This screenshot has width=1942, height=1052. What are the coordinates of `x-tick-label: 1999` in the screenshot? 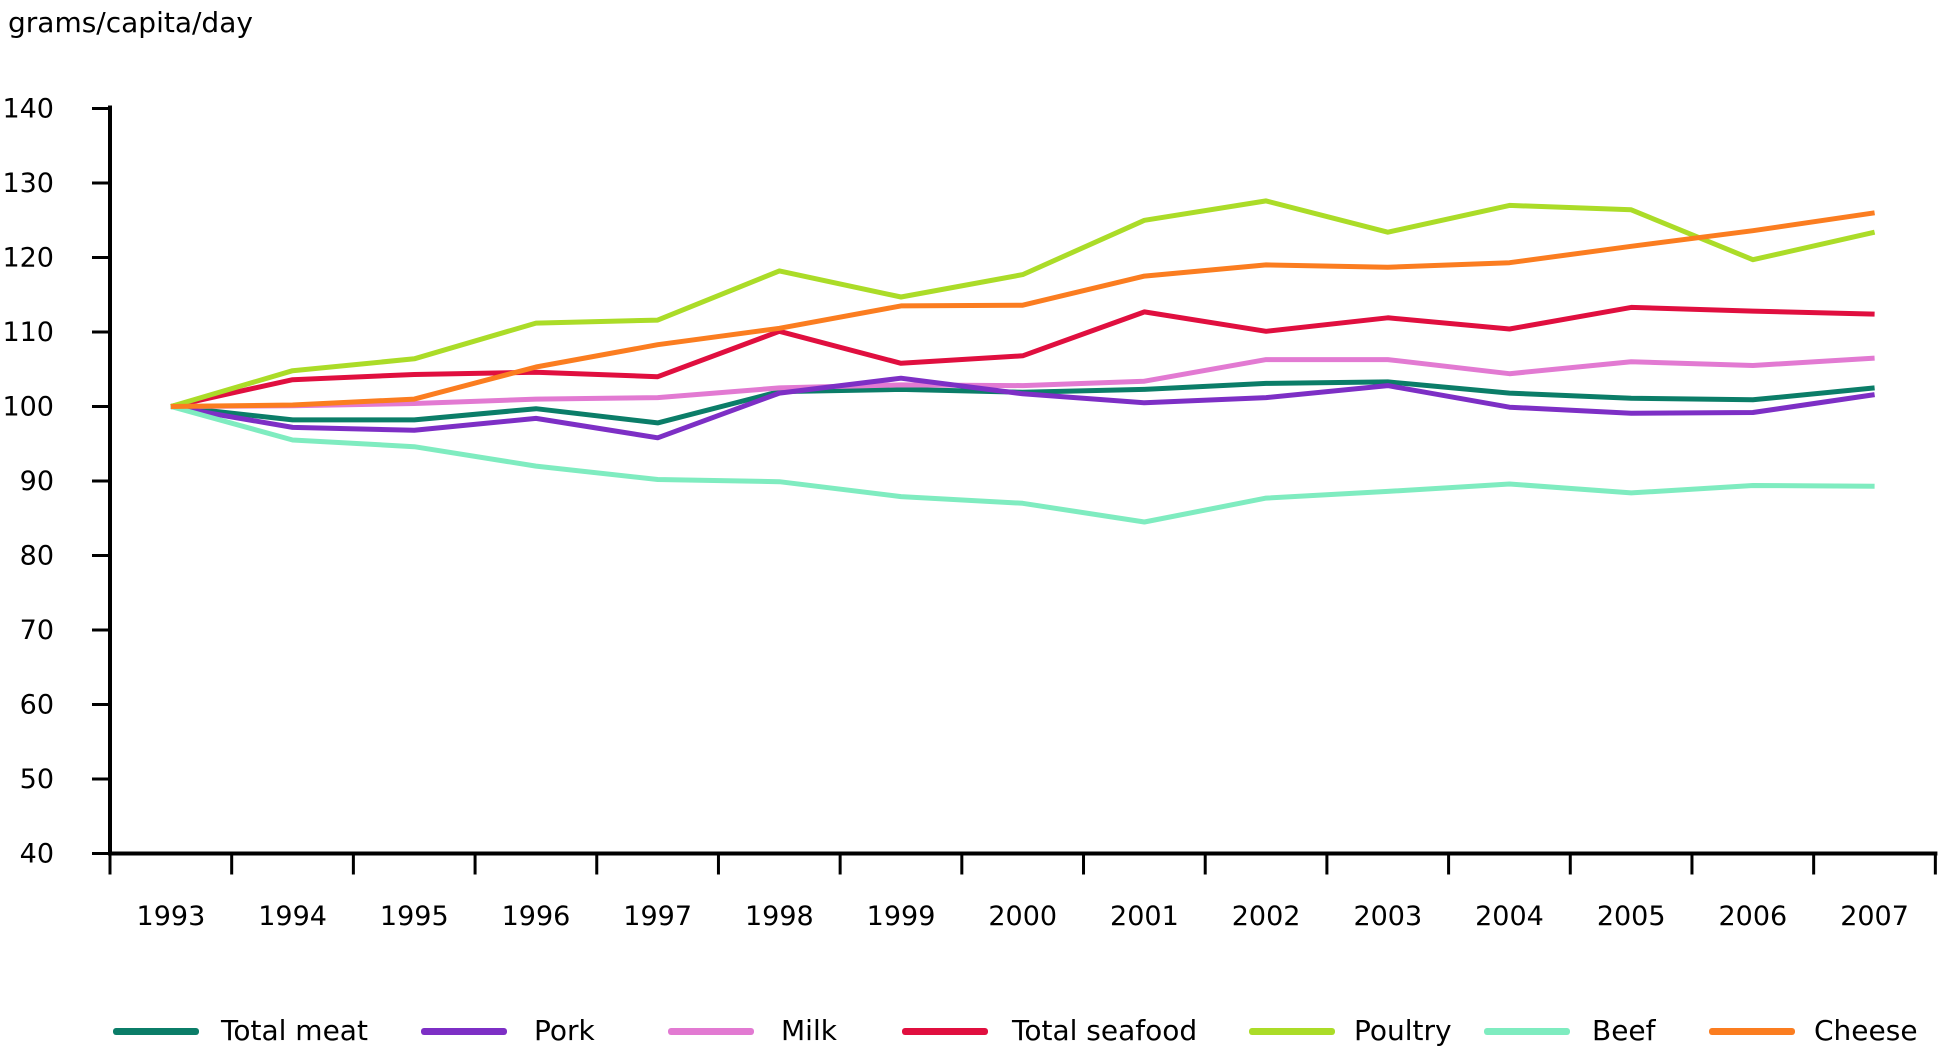 It's located at (901, 916).